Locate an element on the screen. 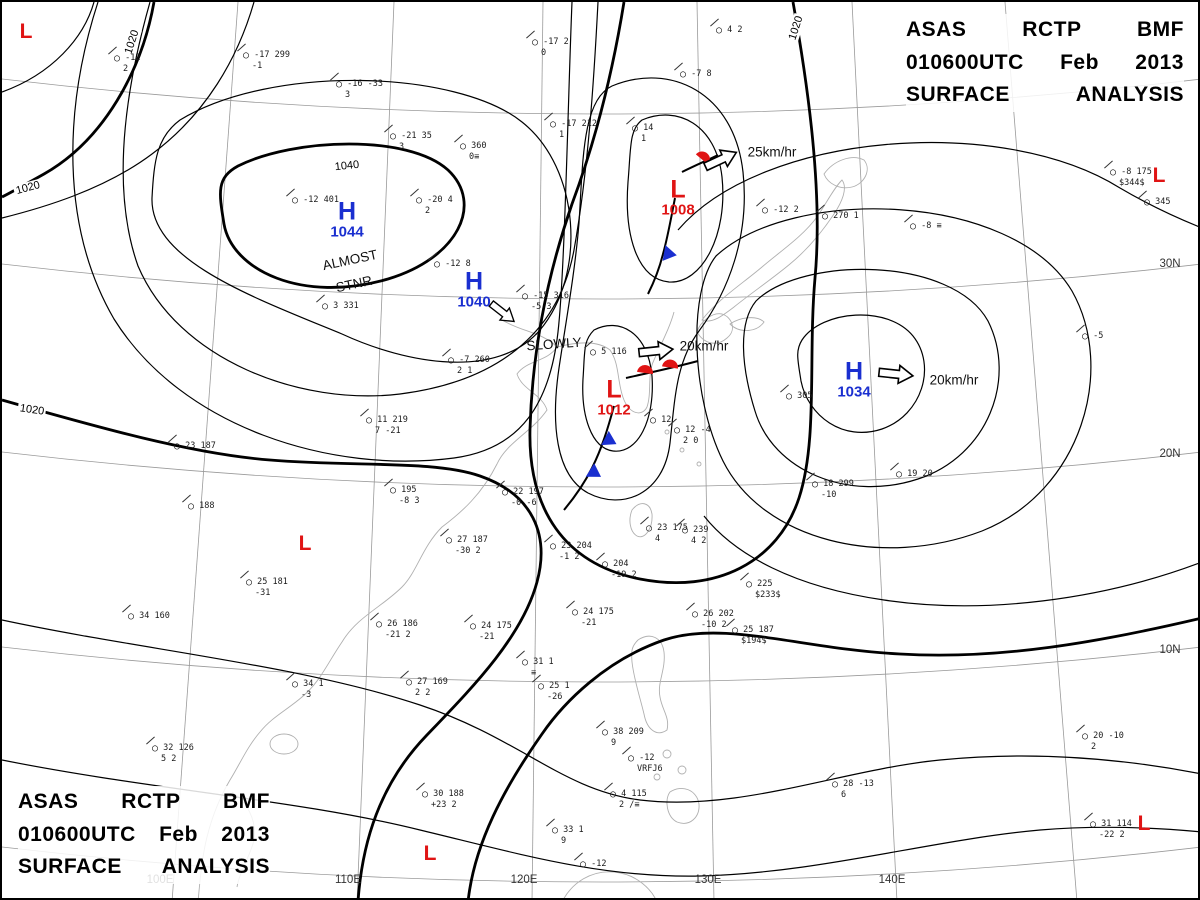 The height and width of the screenshot is (900, 1200). station-values: 3 331 is located at coordinates (343, 306).